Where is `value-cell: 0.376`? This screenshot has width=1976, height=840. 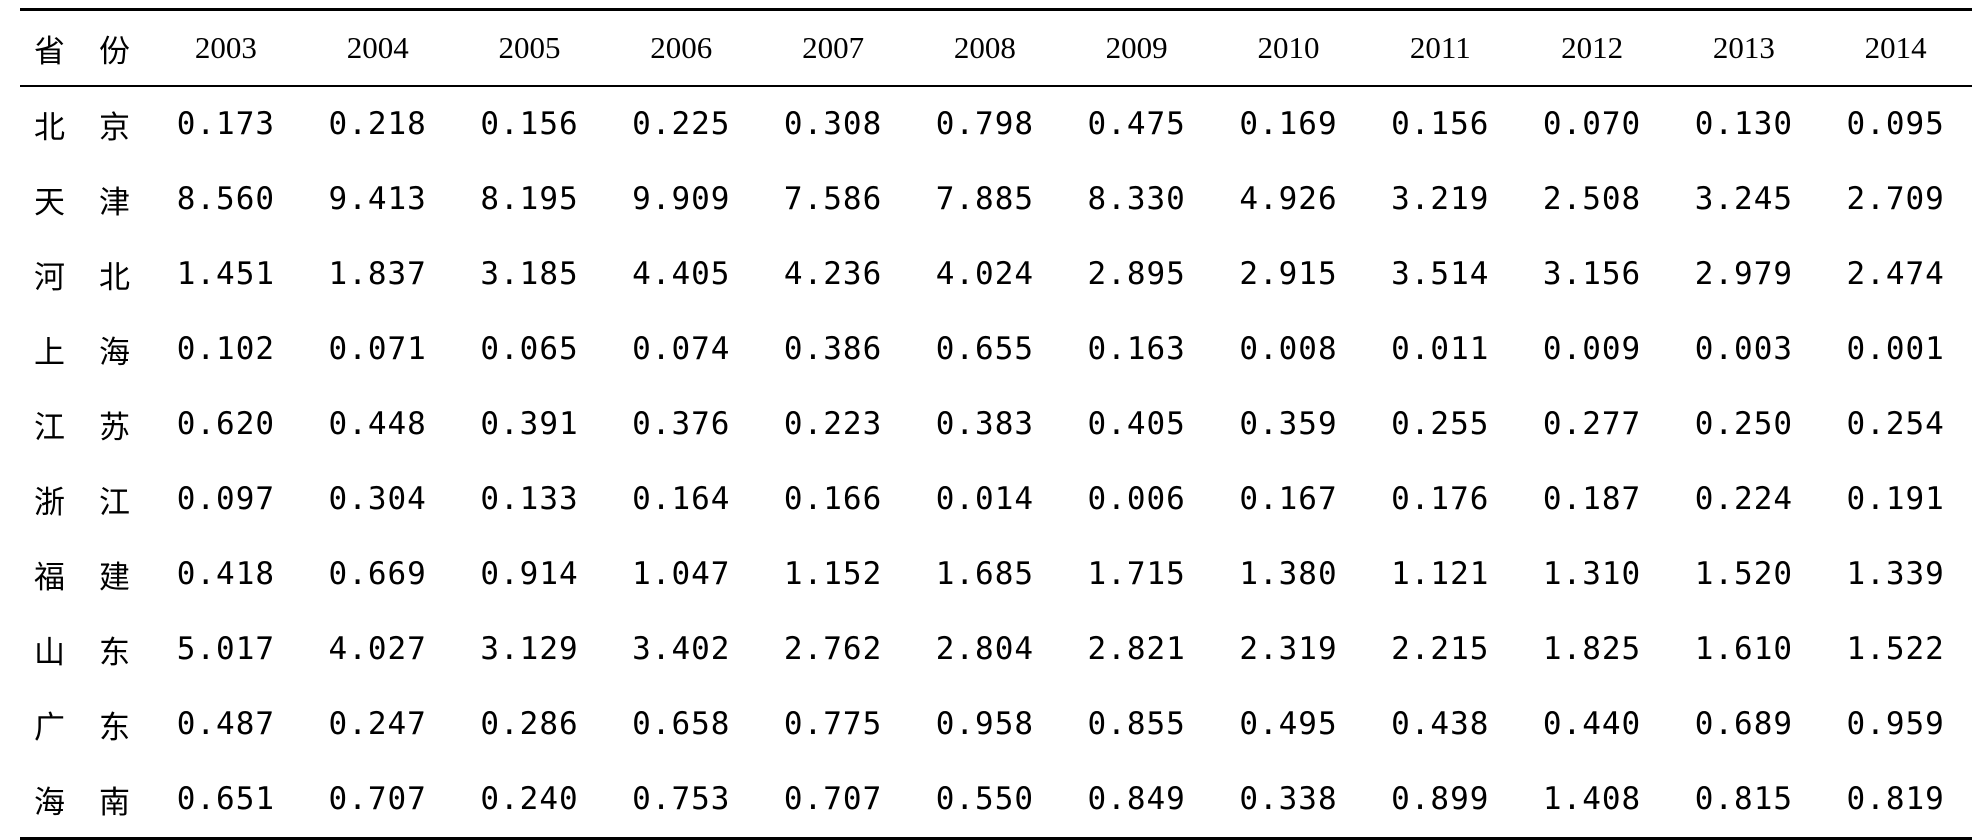
value-cell: 0.376 is located at coordinates (681, 424).